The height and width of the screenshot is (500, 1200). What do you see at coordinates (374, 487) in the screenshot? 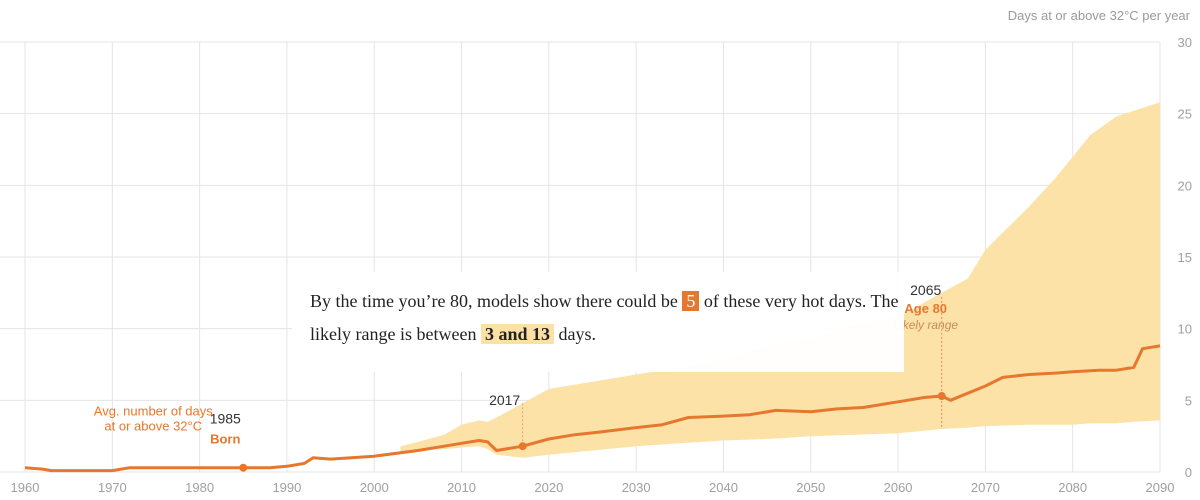
I see `x-tick-label: 2000` at bounding box center [374, 487].